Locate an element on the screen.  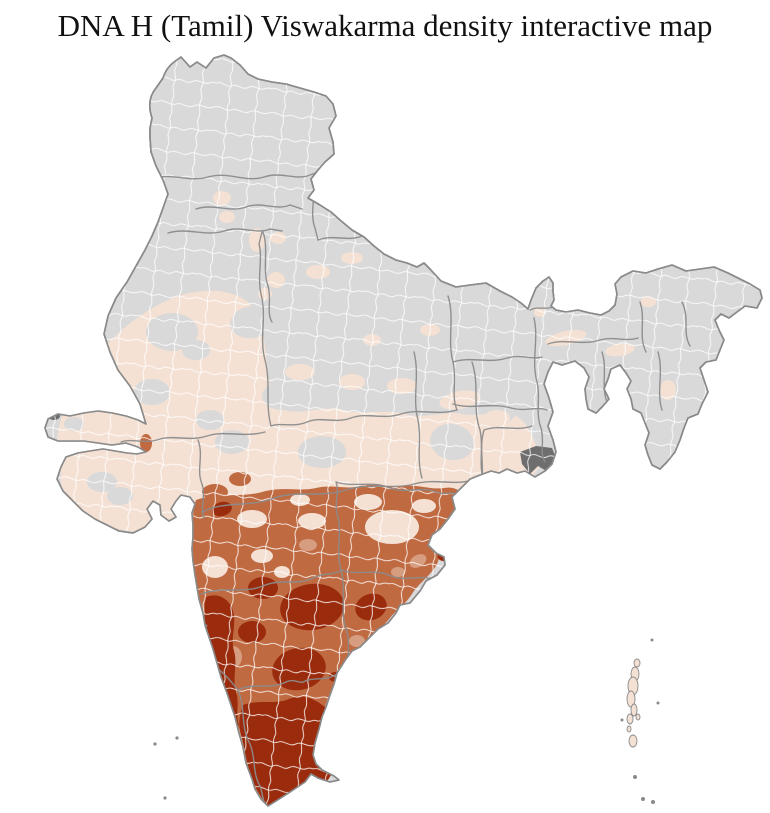
andaman-nicobar-islands is located at coordinates (640, 721).